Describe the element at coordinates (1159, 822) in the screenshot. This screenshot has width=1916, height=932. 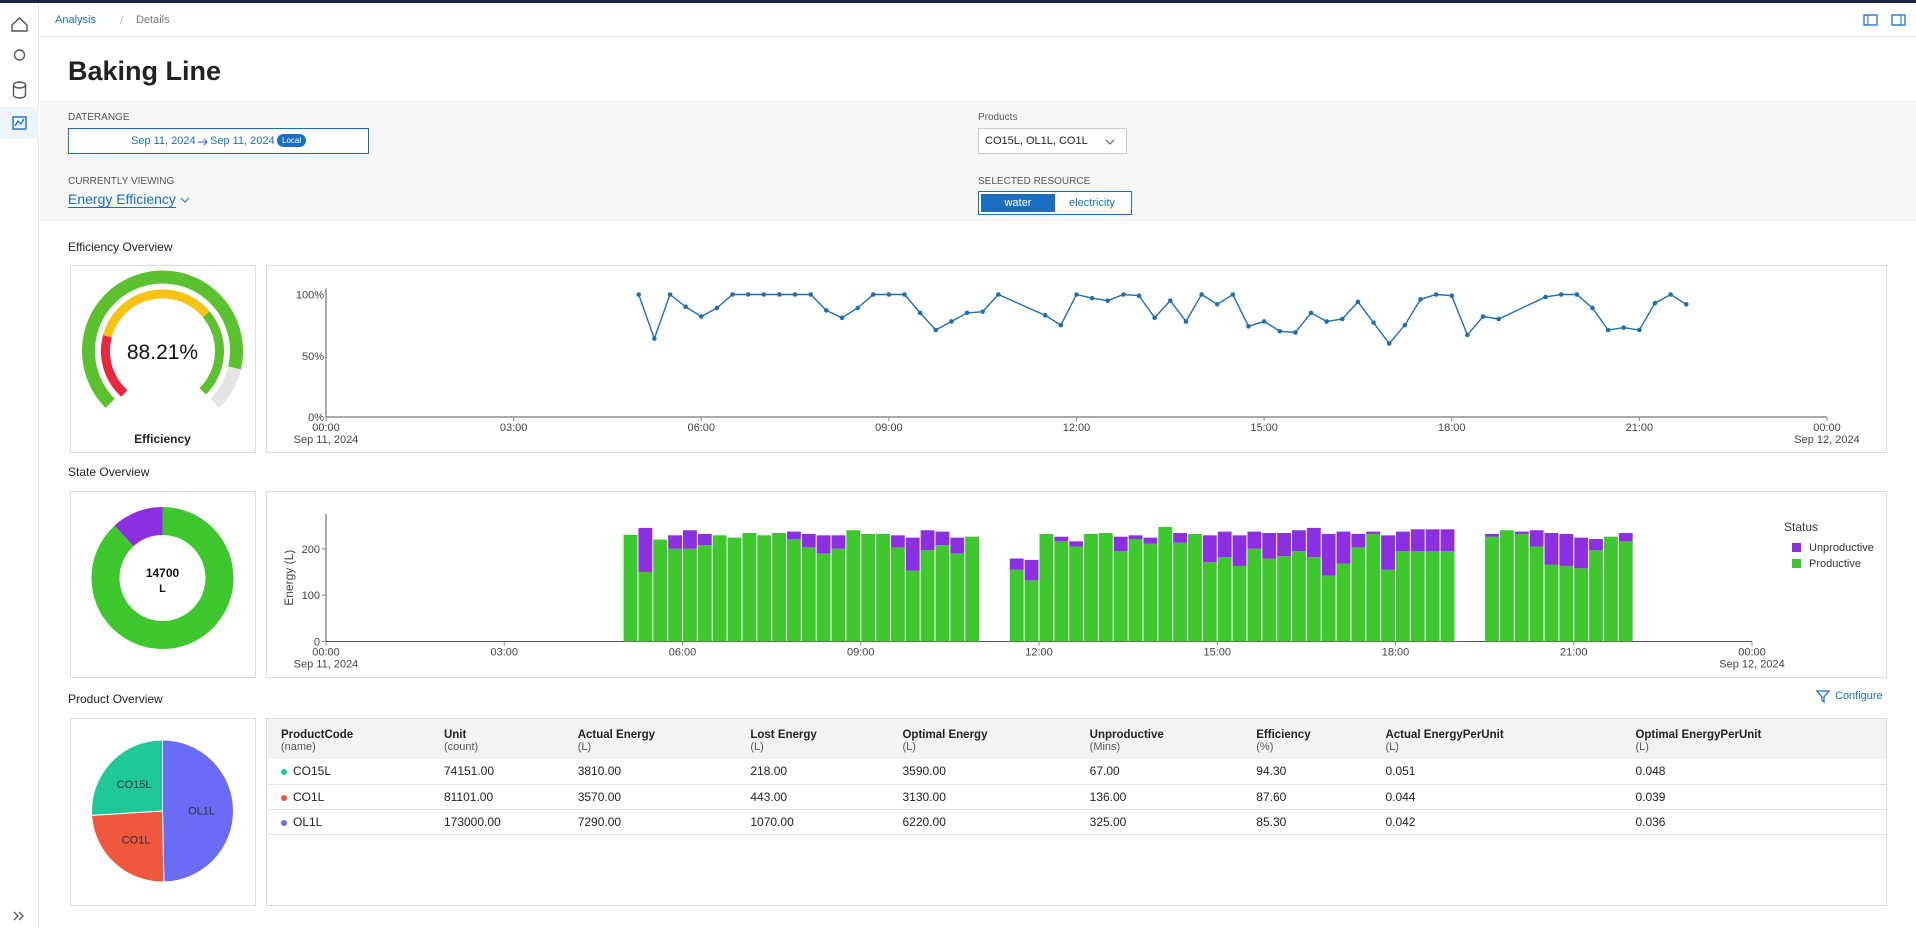
I see `table-cell: 325.00` at that location.